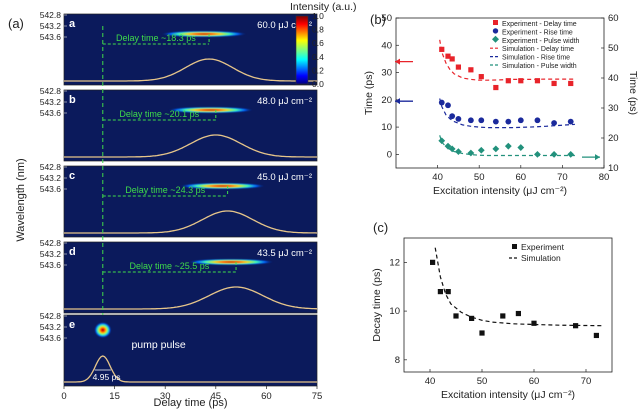 This screenshot has width=640, height=411. Describe the element at coordinates (394, 262) in the screenshot. I see `y-tick-label: 12` at that location.